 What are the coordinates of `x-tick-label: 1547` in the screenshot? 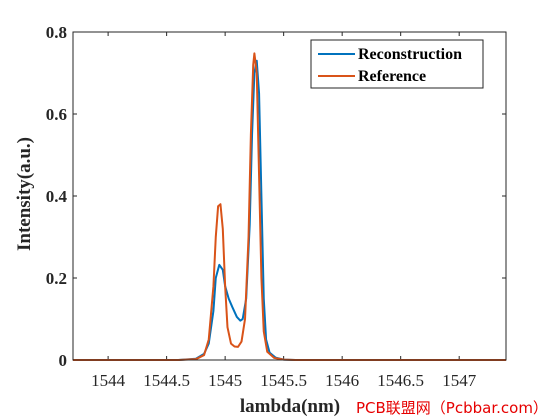 It's located at (459, 380).